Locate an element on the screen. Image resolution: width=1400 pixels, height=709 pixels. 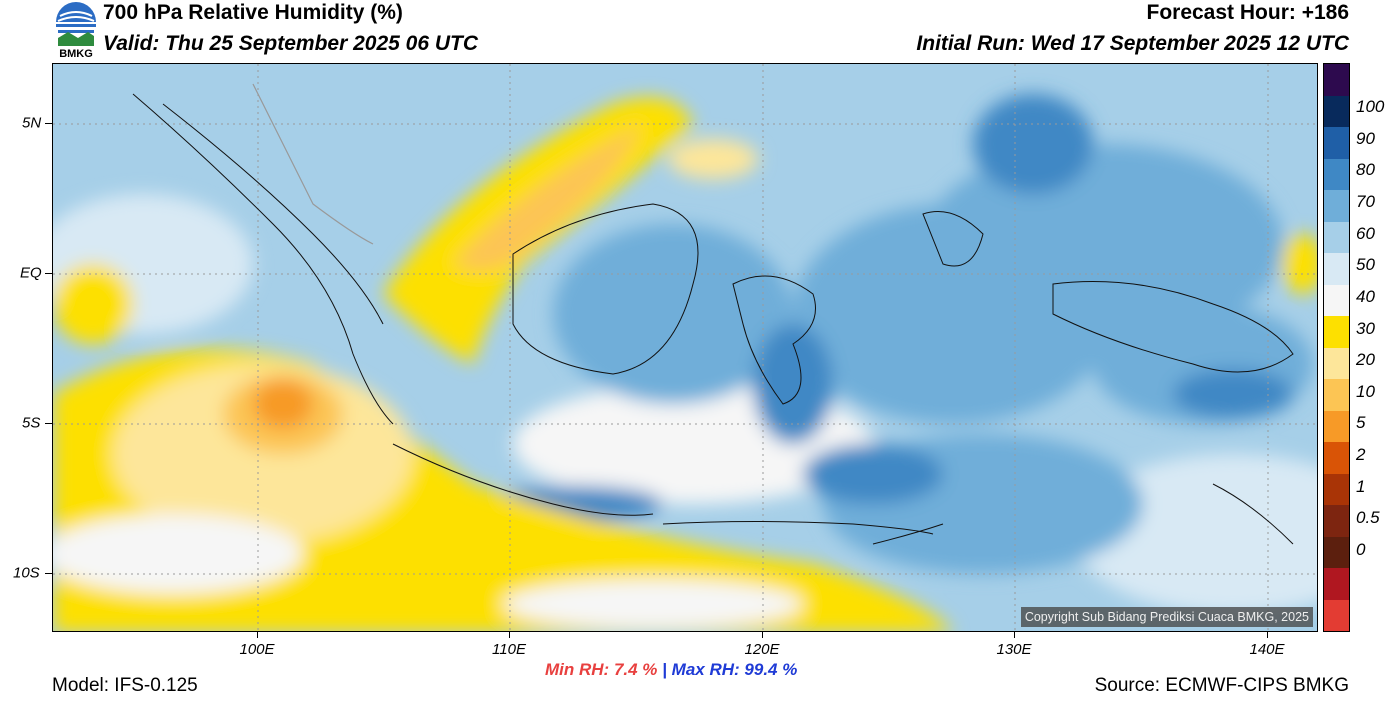
colorbar-label: 80 is located at coordinates (1365, 170).